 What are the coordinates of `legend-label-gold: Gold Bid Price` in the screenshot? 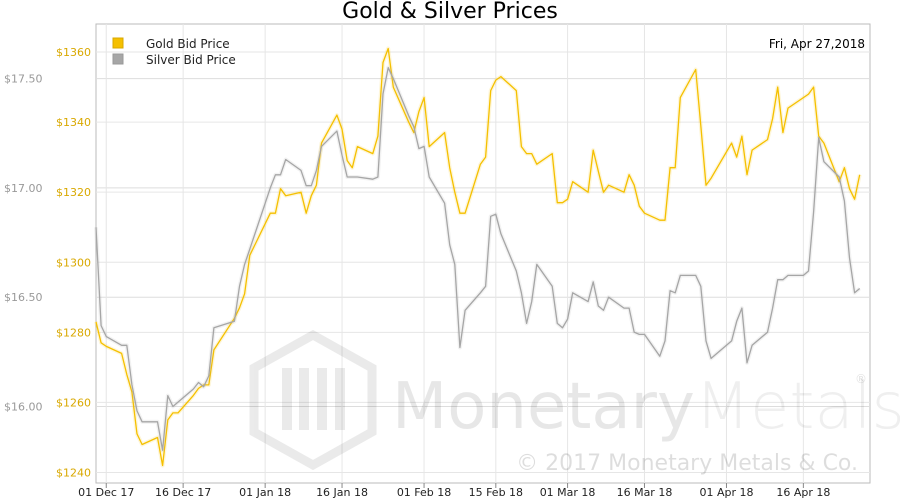 It's located at (188, 44).